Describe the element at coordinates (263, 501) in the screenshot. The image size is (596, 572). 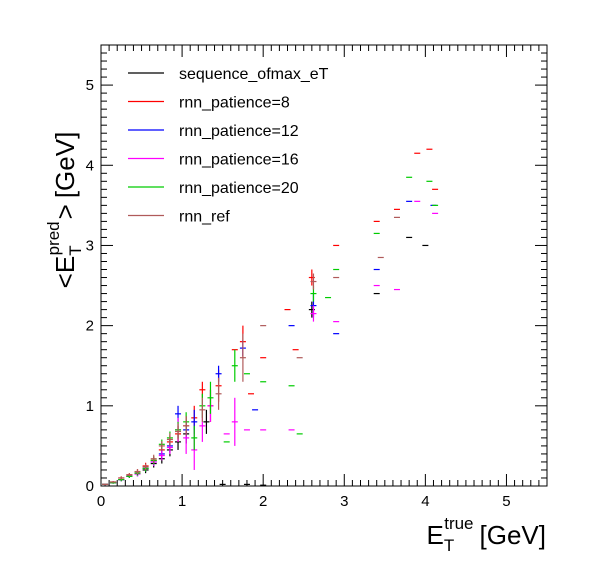
I see `x-tick-label: 2` at that location.